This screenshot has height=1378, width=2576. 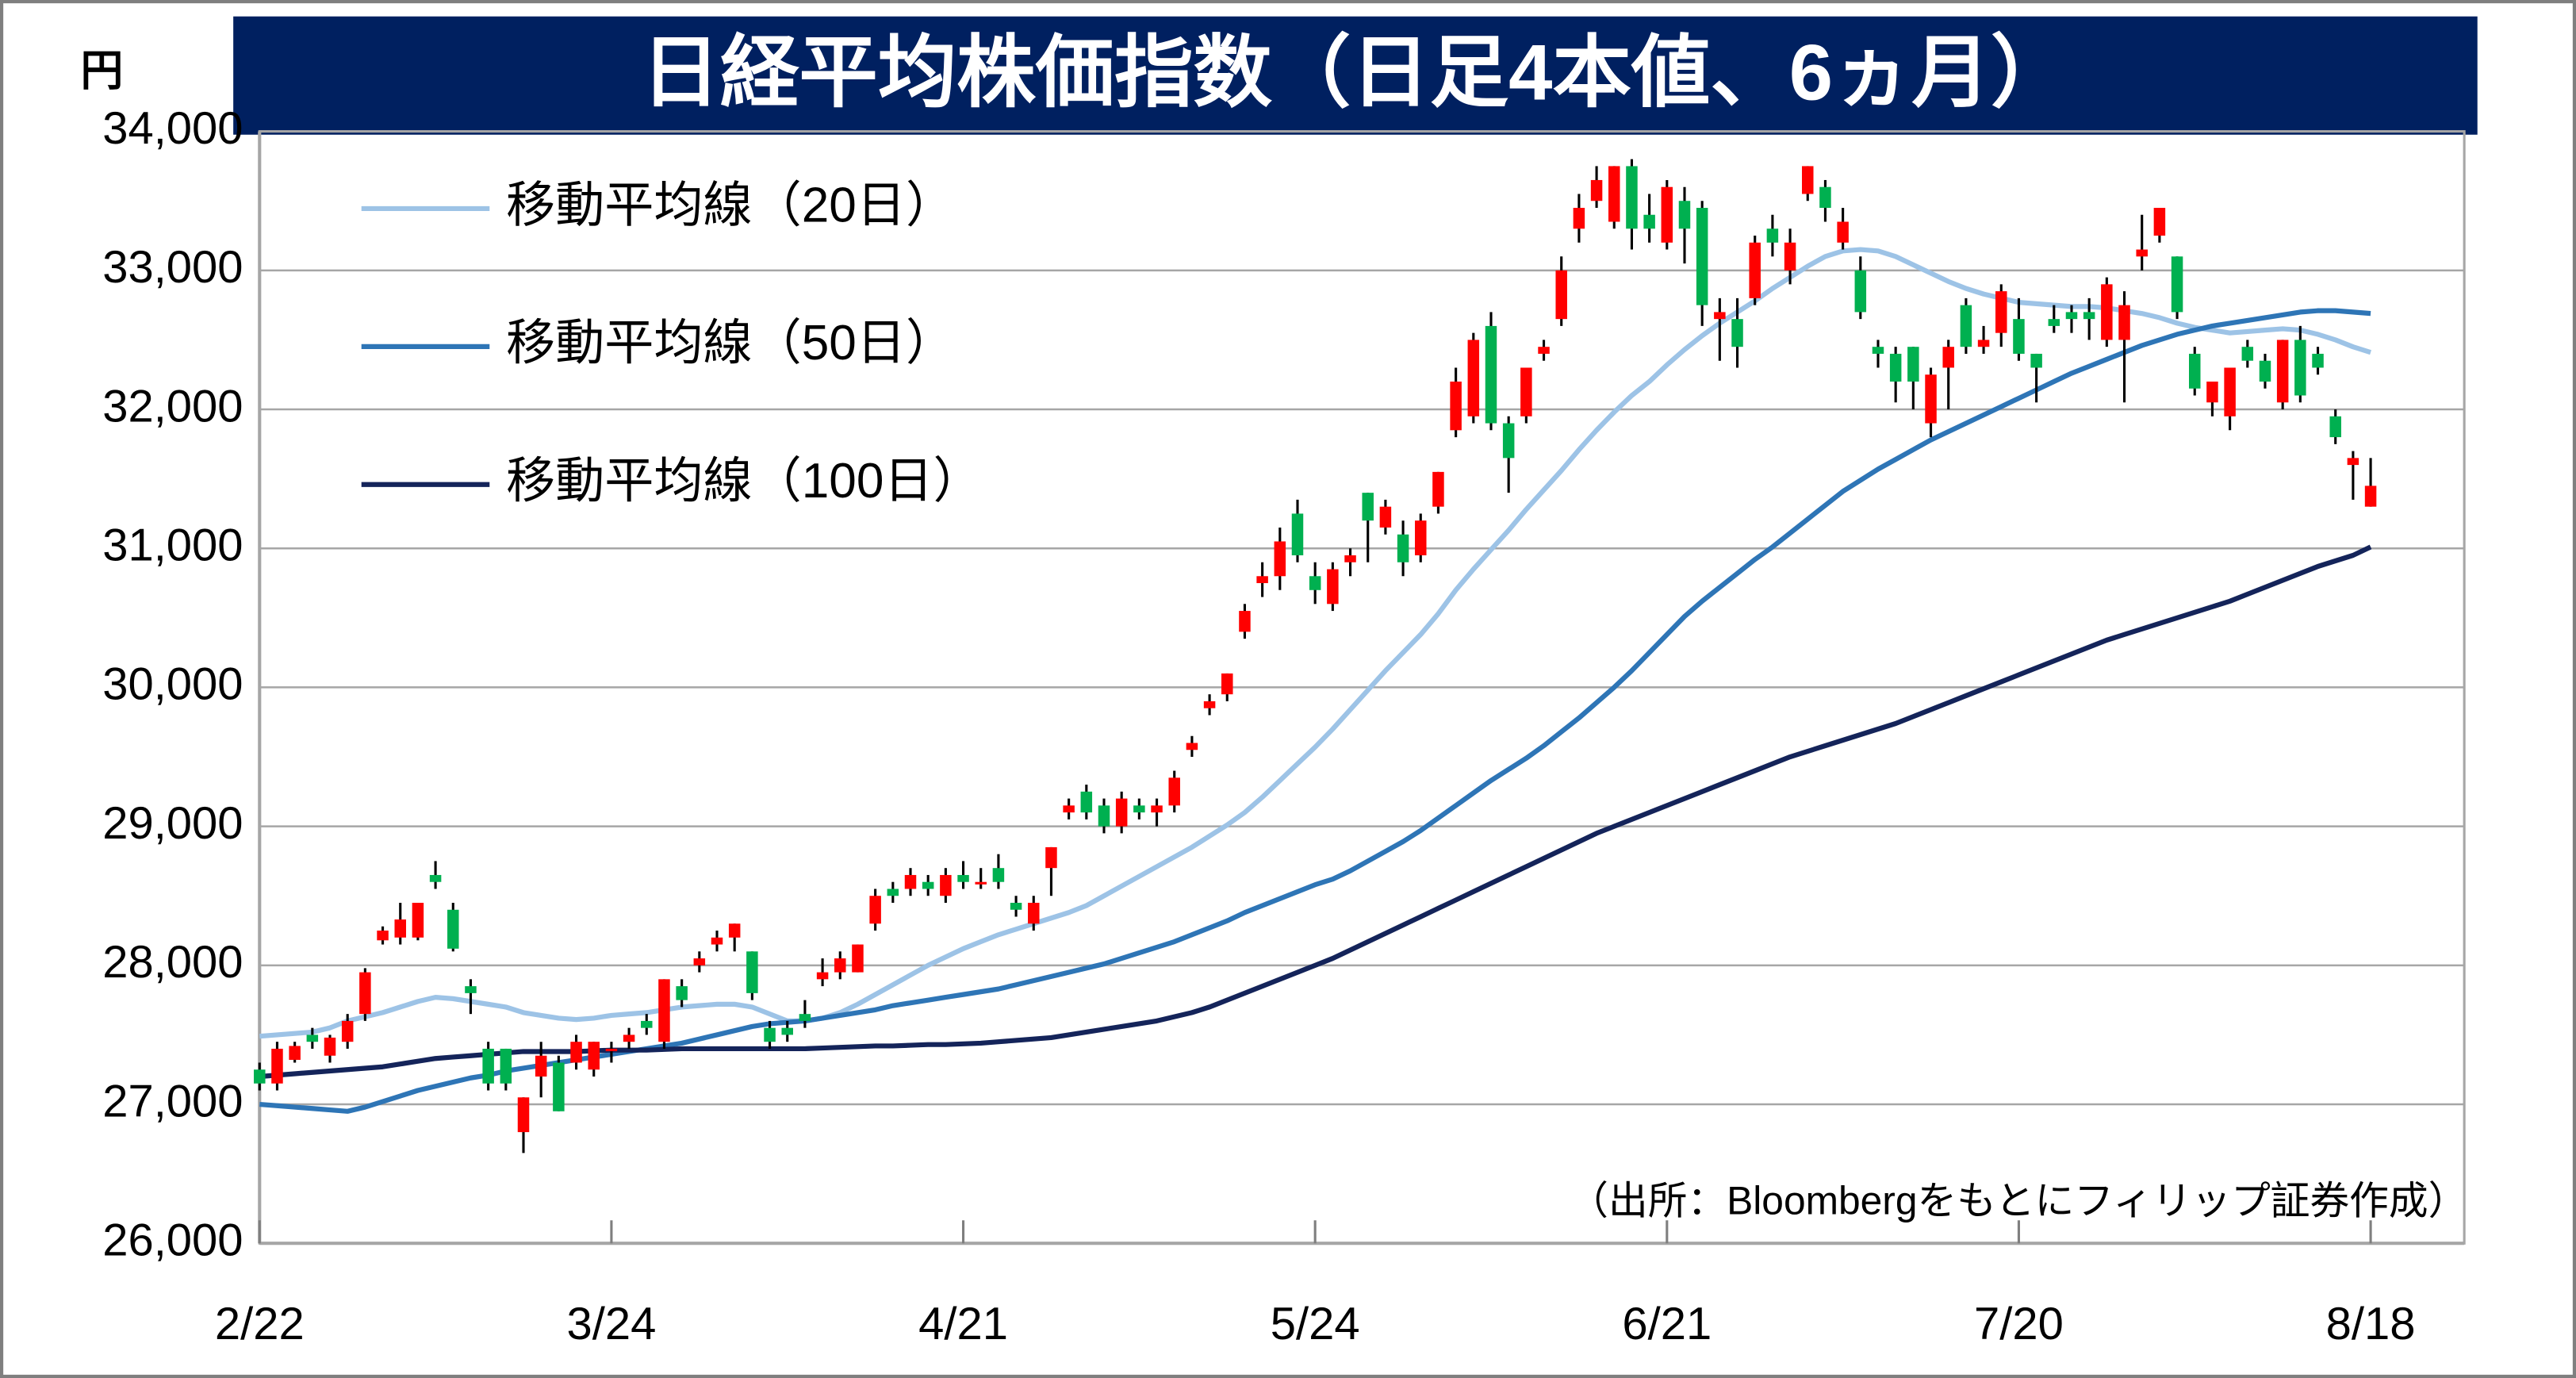 I want to click on x-tick-label: 8/18, so click(x=2371, y=1324).